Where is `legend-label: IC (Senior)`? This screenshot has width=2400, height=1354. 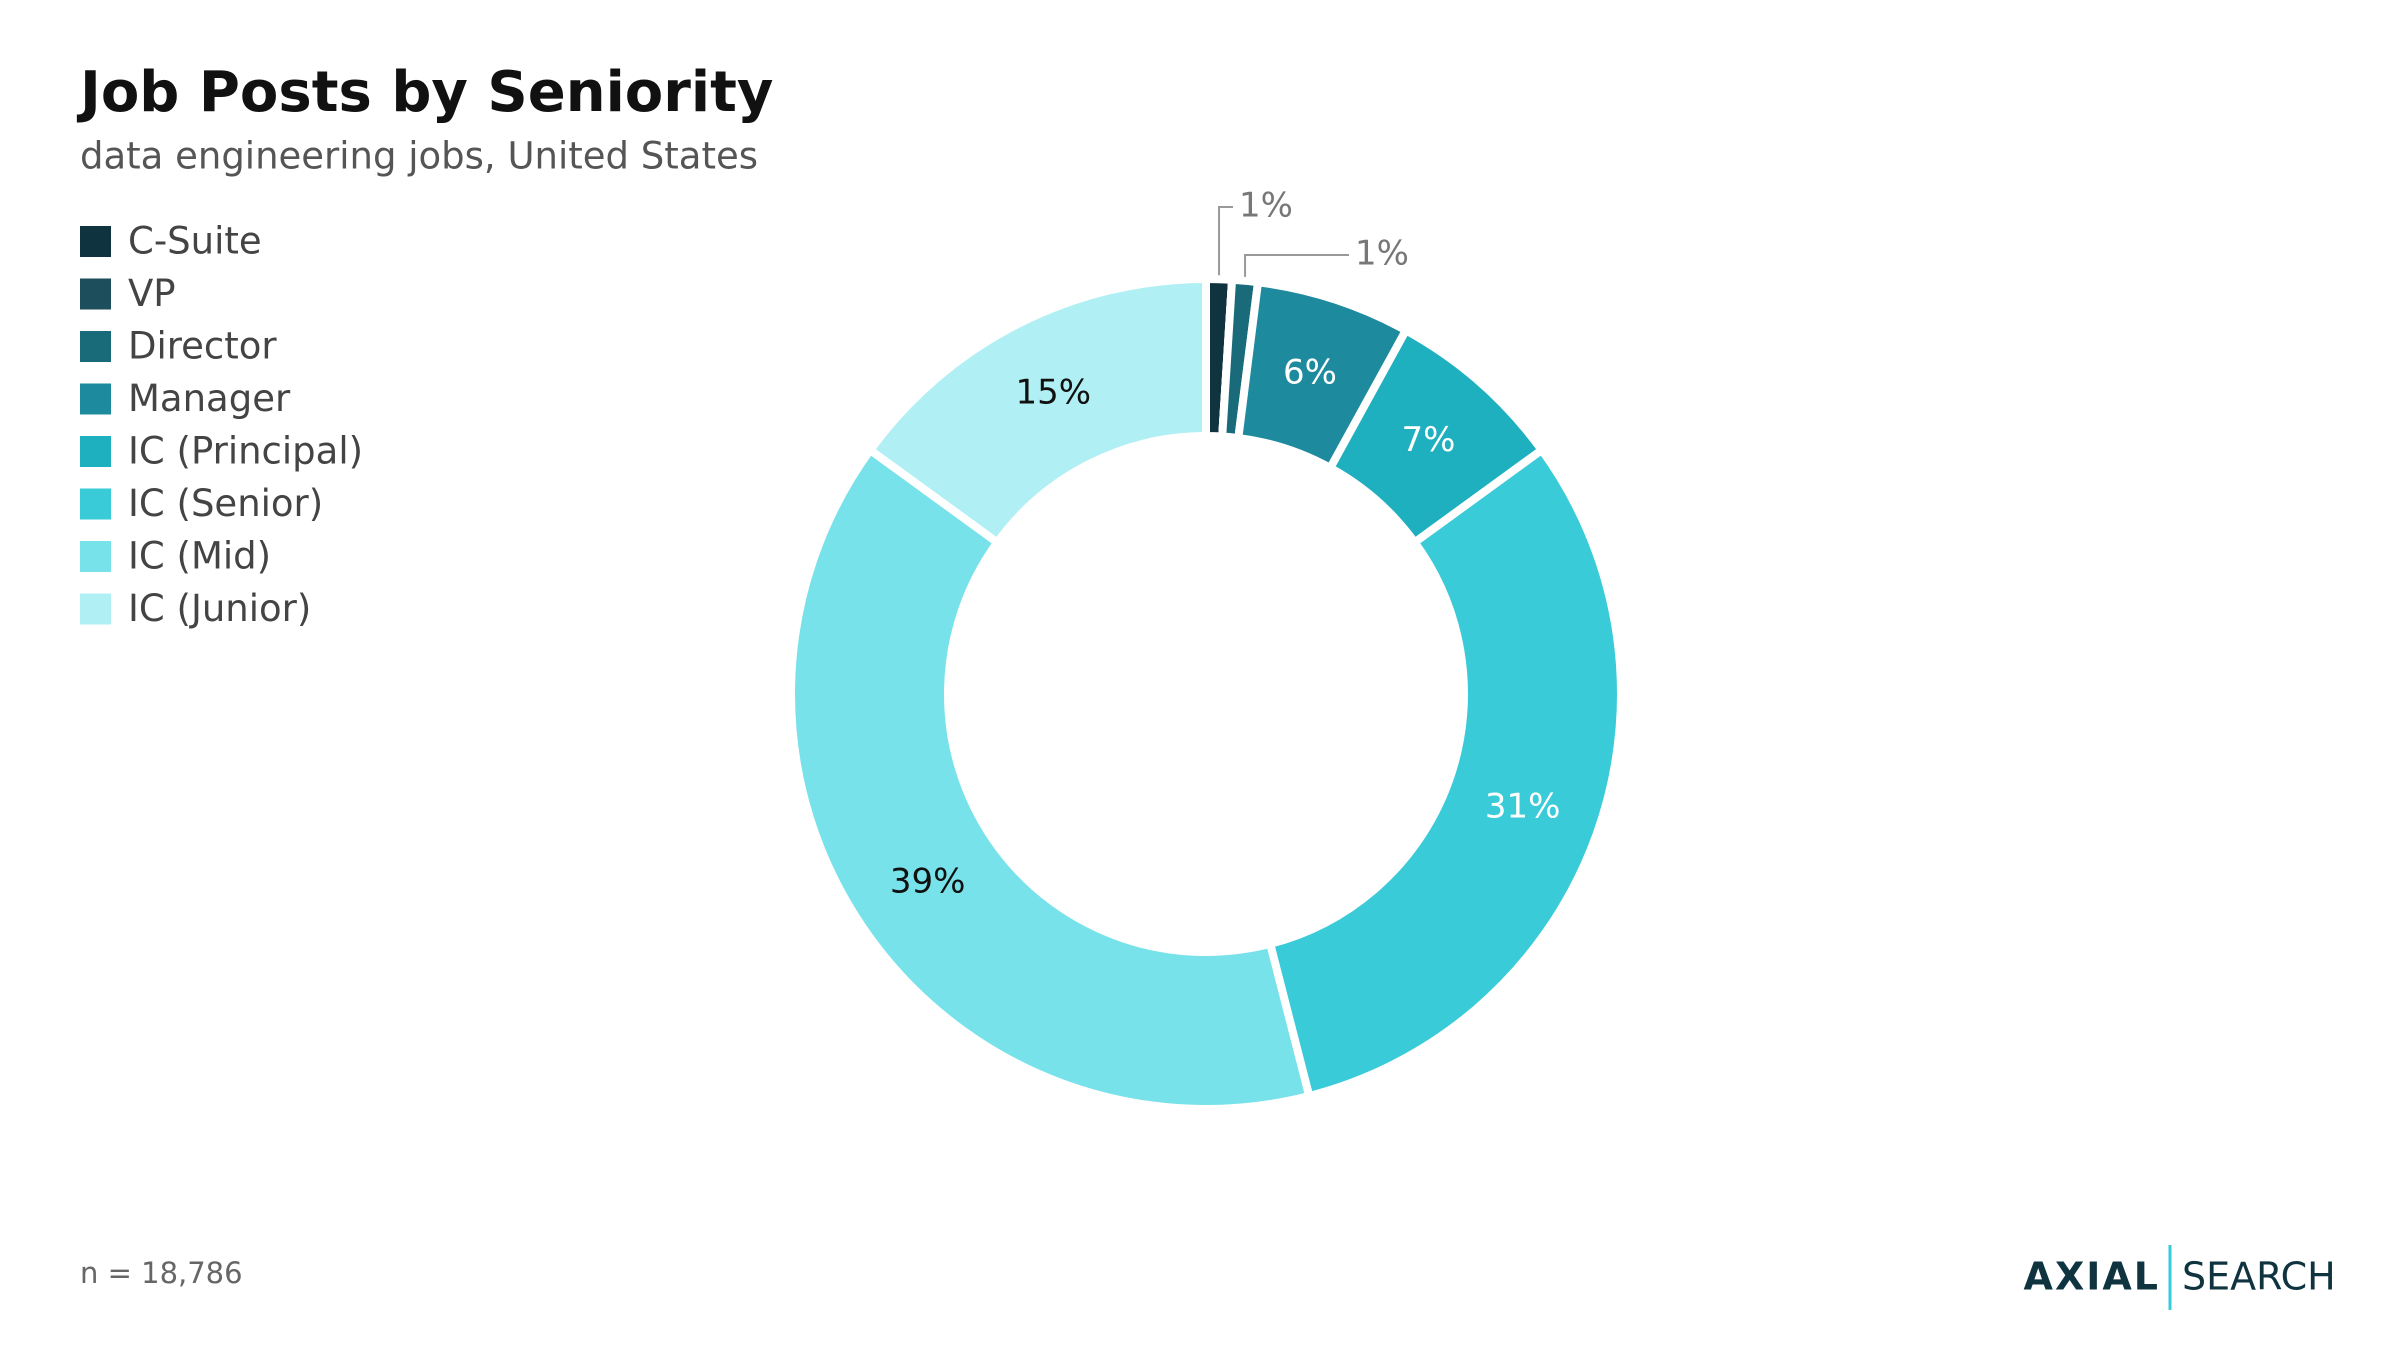 legend-label: IC (Senior) is located at coordinates (225, 503).